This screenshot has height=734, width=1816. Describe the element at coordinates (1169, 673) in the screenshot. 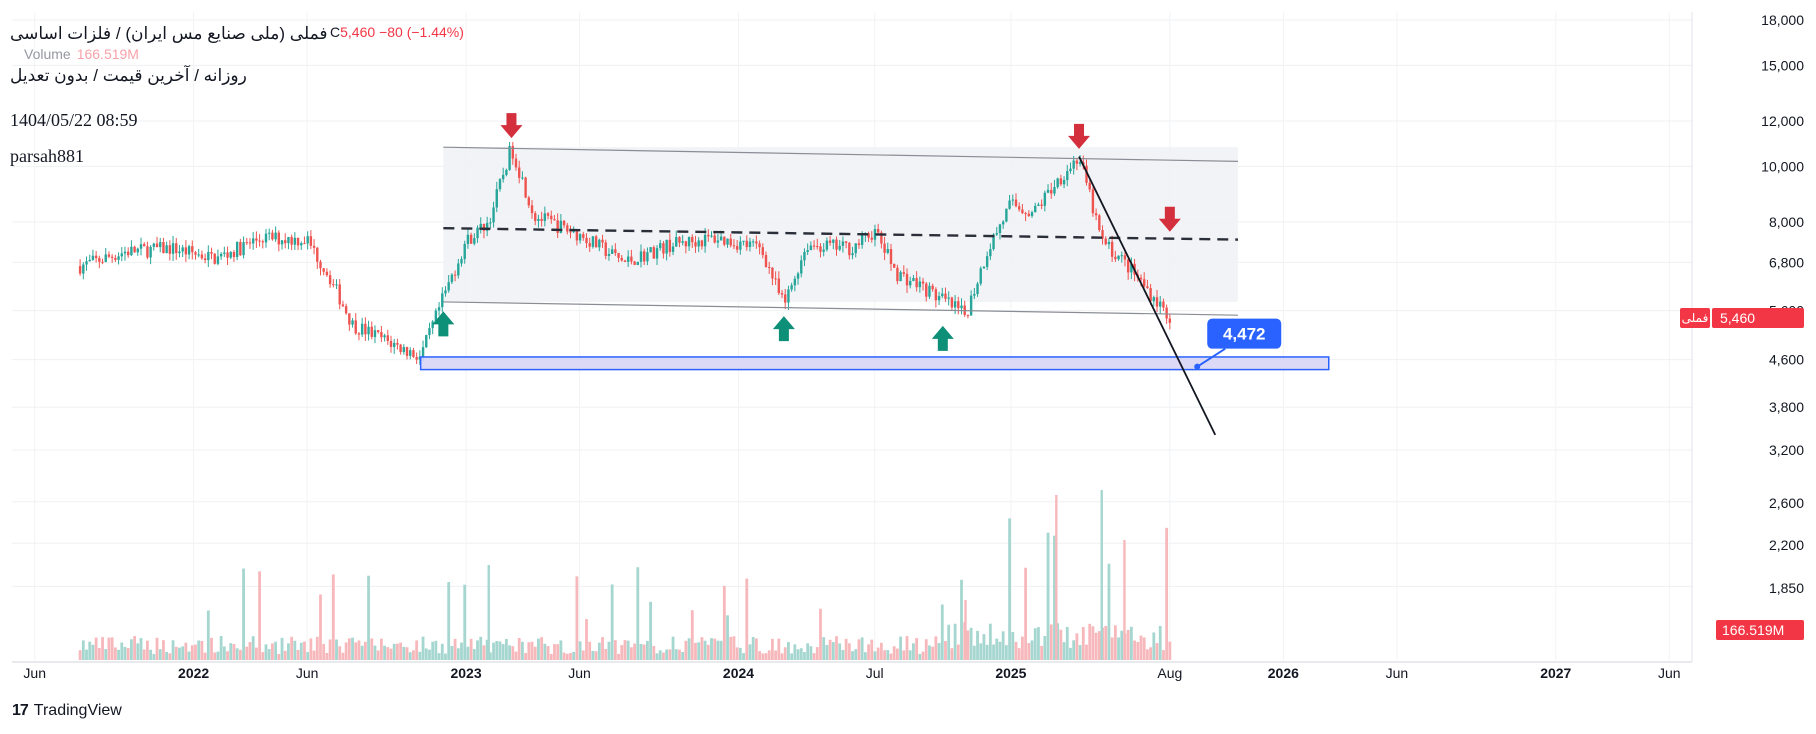

I see `time-axis-label: Aug` at that location.